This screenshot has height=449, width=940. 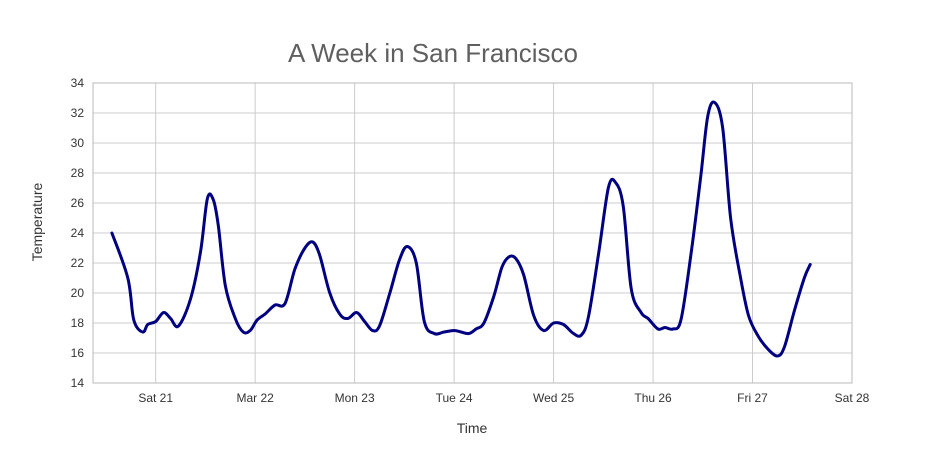 I want to click on x-tick-label: Mar 22, so click(x=255, y=398).